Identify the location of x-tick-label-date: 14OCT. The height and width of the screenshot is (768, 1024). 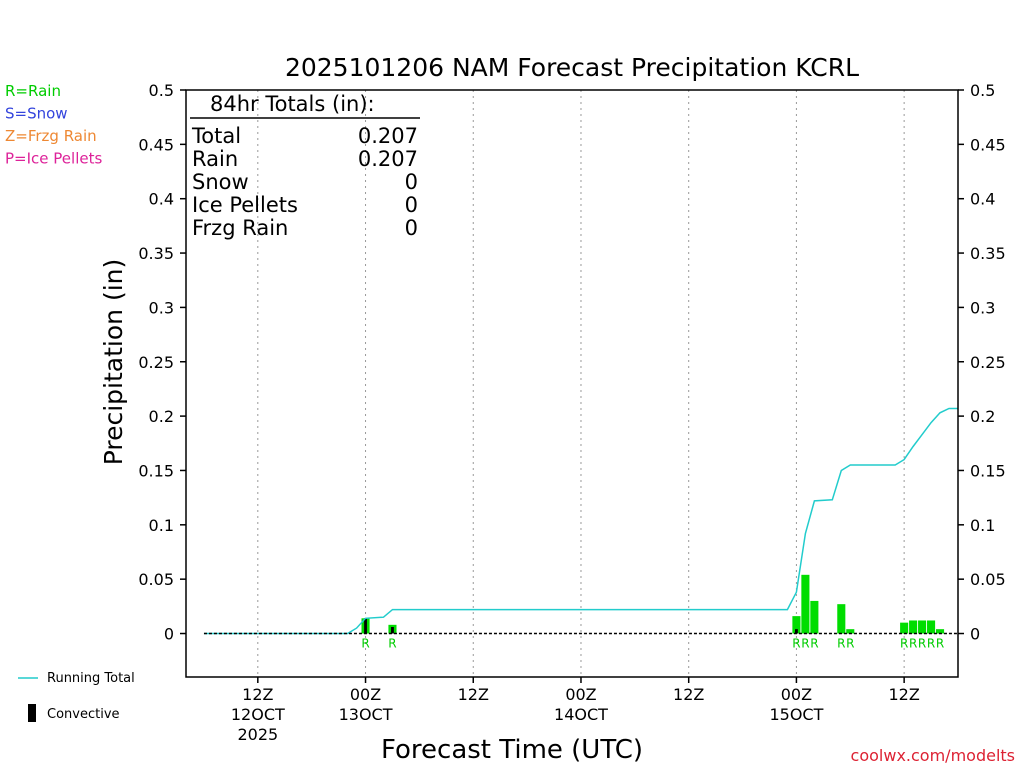
(581, 714).